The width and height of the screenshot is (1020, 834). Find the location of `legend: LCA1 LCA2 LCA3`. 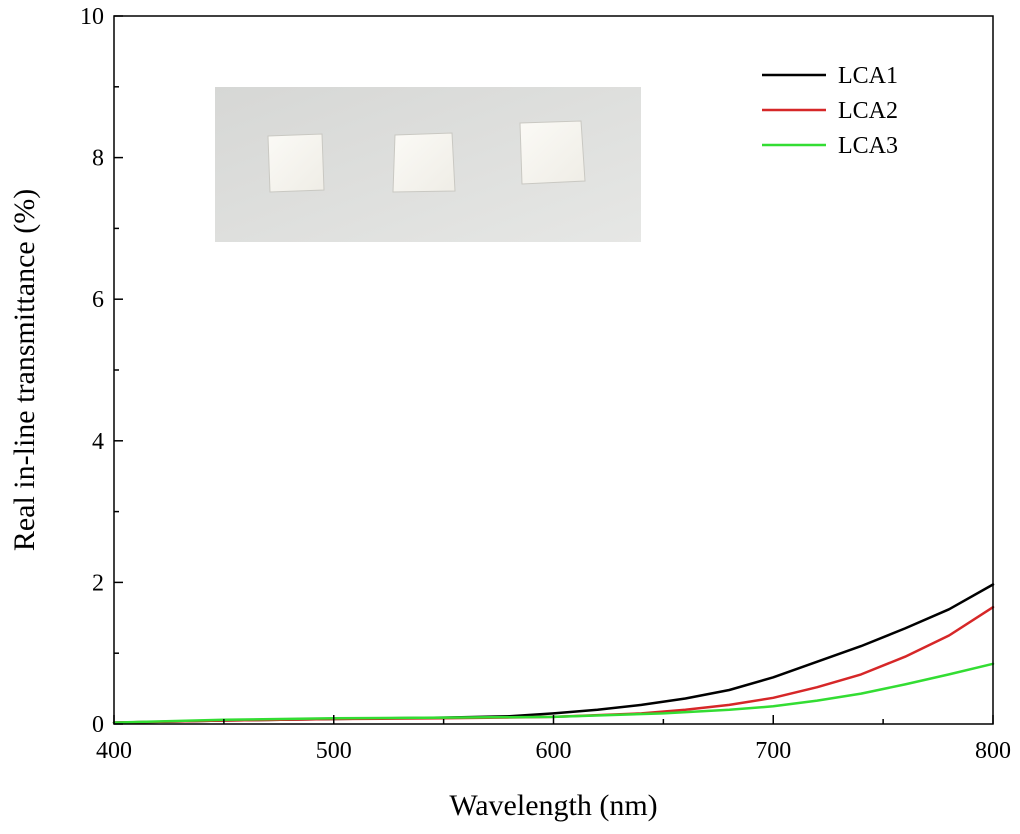

legend: LCA1 LCA2 LCA3 is located at coordinates (830, 111).